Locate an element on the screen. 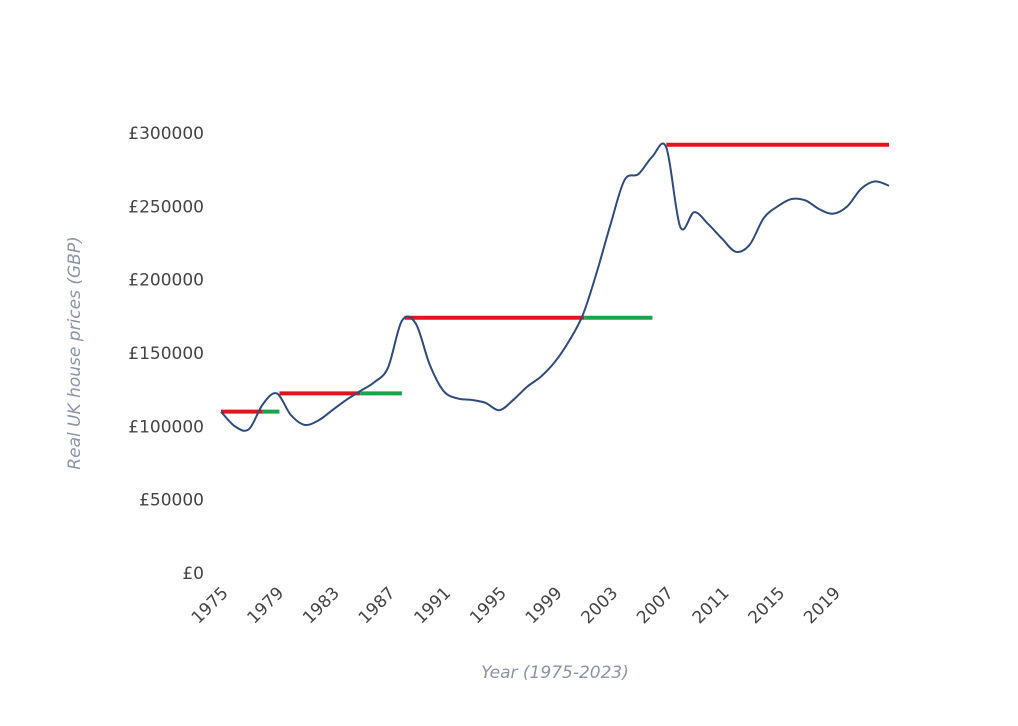 Image resolution: width=1018 pixels, height=726 pixels. x-tick-label: 1987 is located at coordinates (377, 605).